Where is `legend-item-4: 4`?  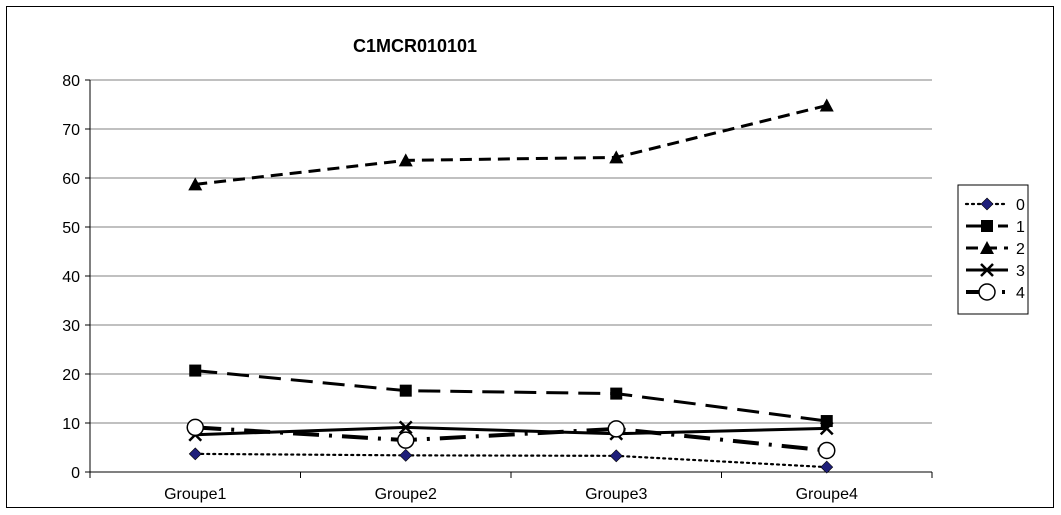
legend-item-4: 4 is located at coordinates (995, 292).